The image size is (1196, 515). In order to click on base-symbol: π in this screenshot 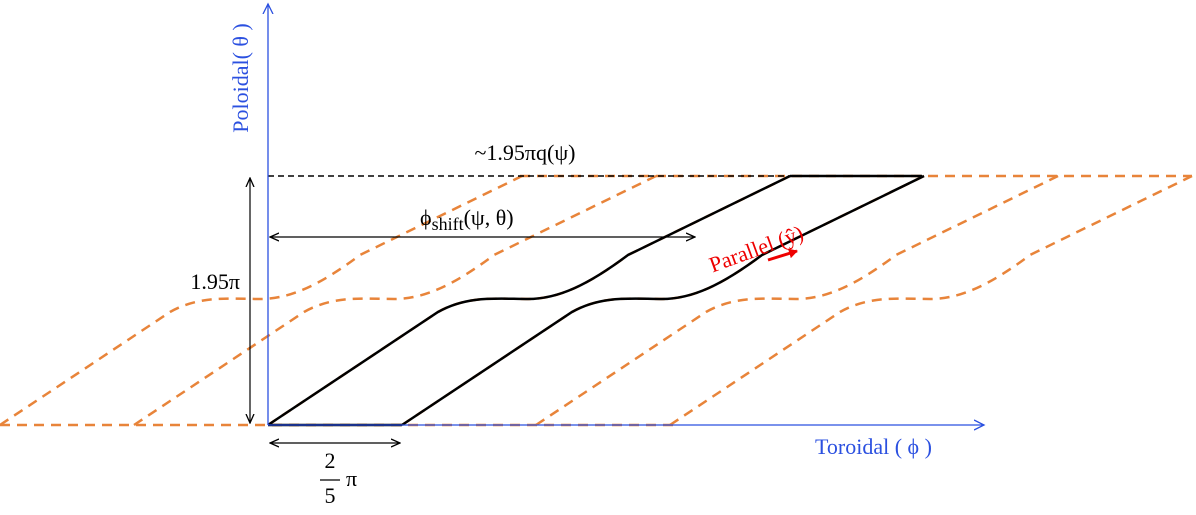, I will do `click(351, 478)`.